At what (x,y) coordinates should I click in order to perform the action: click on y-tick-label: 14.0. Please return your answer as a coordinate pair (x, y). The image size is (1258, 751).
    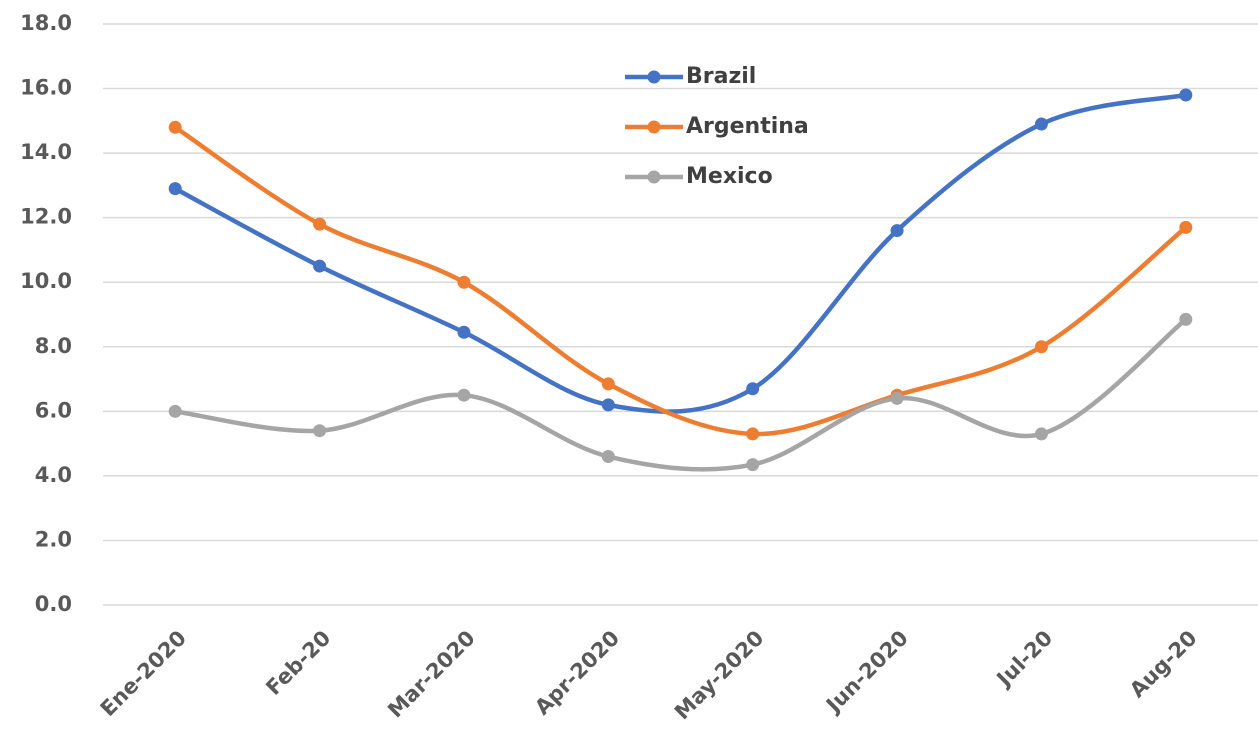
    Looking at the image, I should click on (46, 152).